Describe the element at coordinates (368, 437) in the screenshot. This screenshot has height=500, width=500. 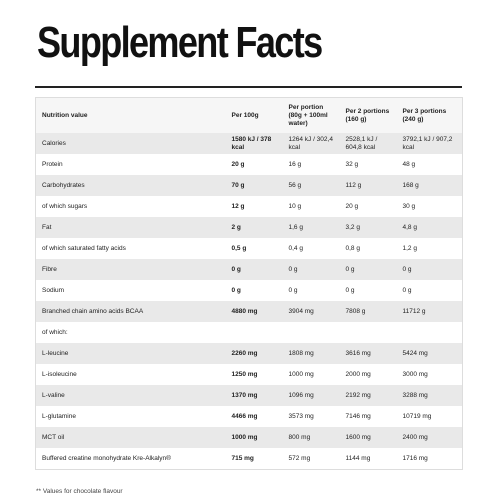
I see `table-cell: 1600 mg` at that location.